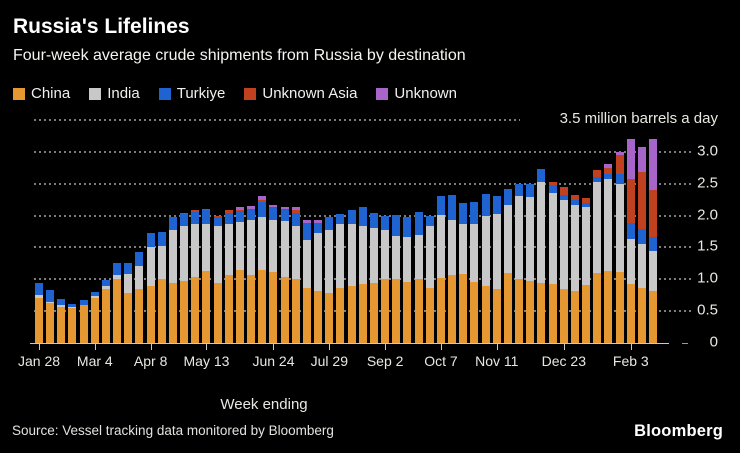  Describe the element at coordinates (235, 93) in the screenshot. I see `chart-legend: China India Turkiye Unknown Asia Unknown` at that location.